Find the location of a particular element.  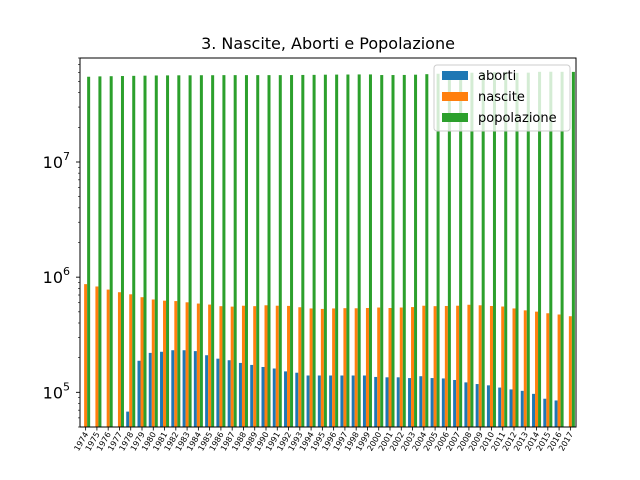

bar-nascite-2007 is located at coordinates (458, 366).